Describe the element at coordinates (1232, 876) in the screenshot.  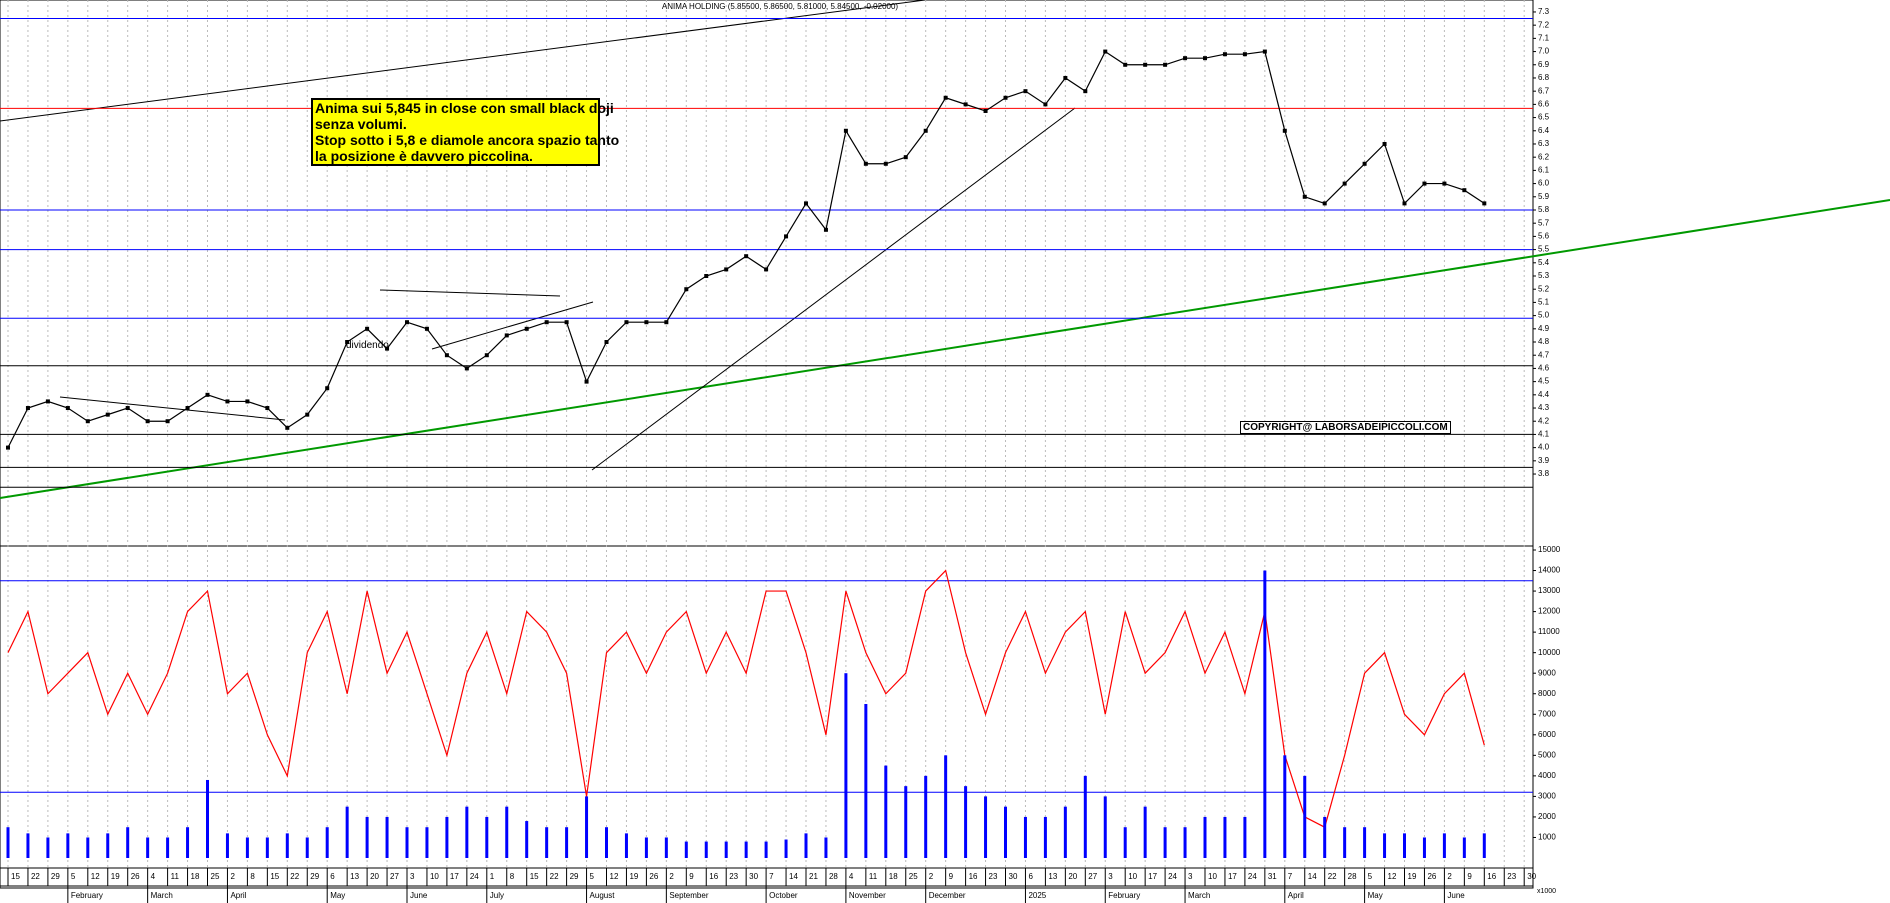
I see `x-tick-label: 17` at that location.